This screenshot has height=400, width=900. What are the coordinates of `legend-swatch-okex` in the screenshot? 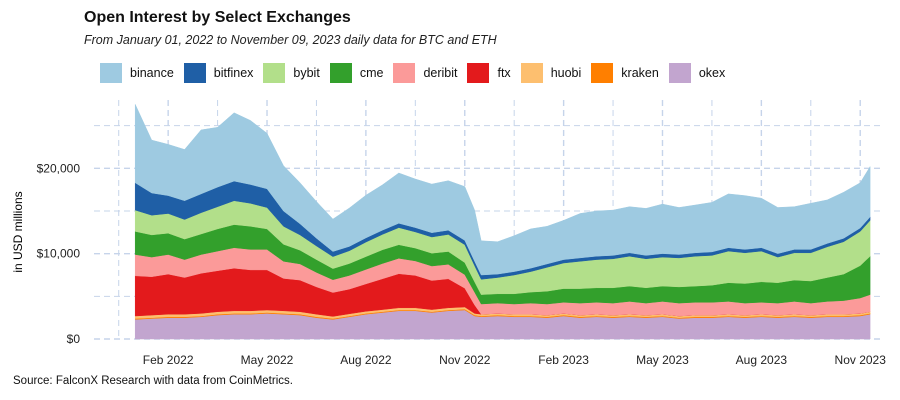 It's located at (679, 73).